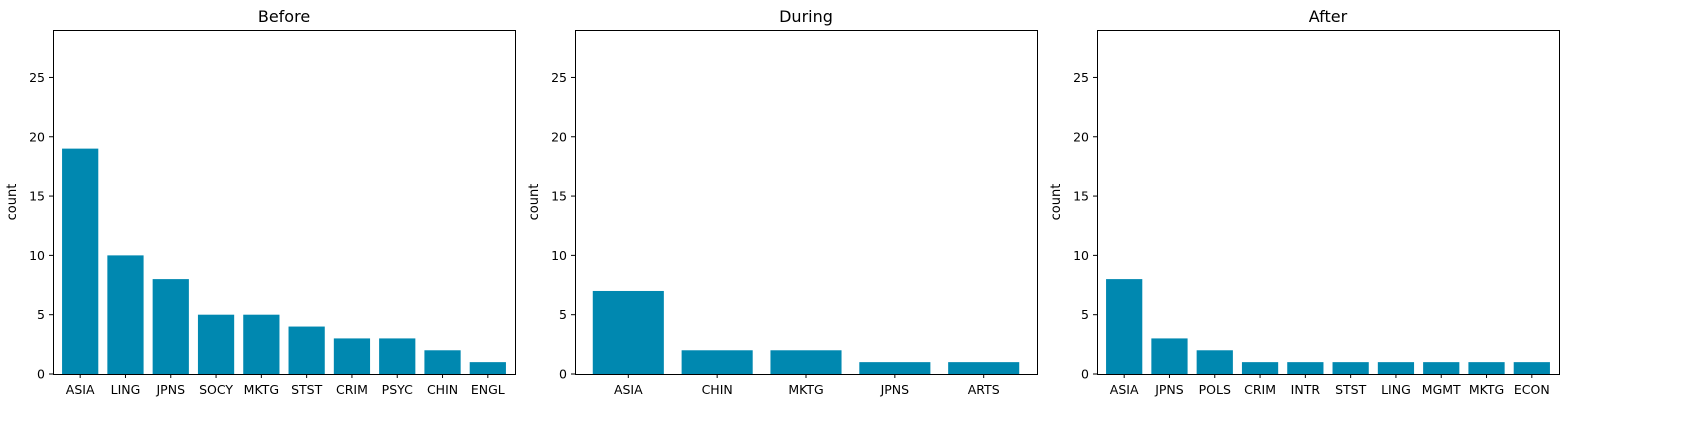  I want to click on bar-pols, so click(1214, 362).